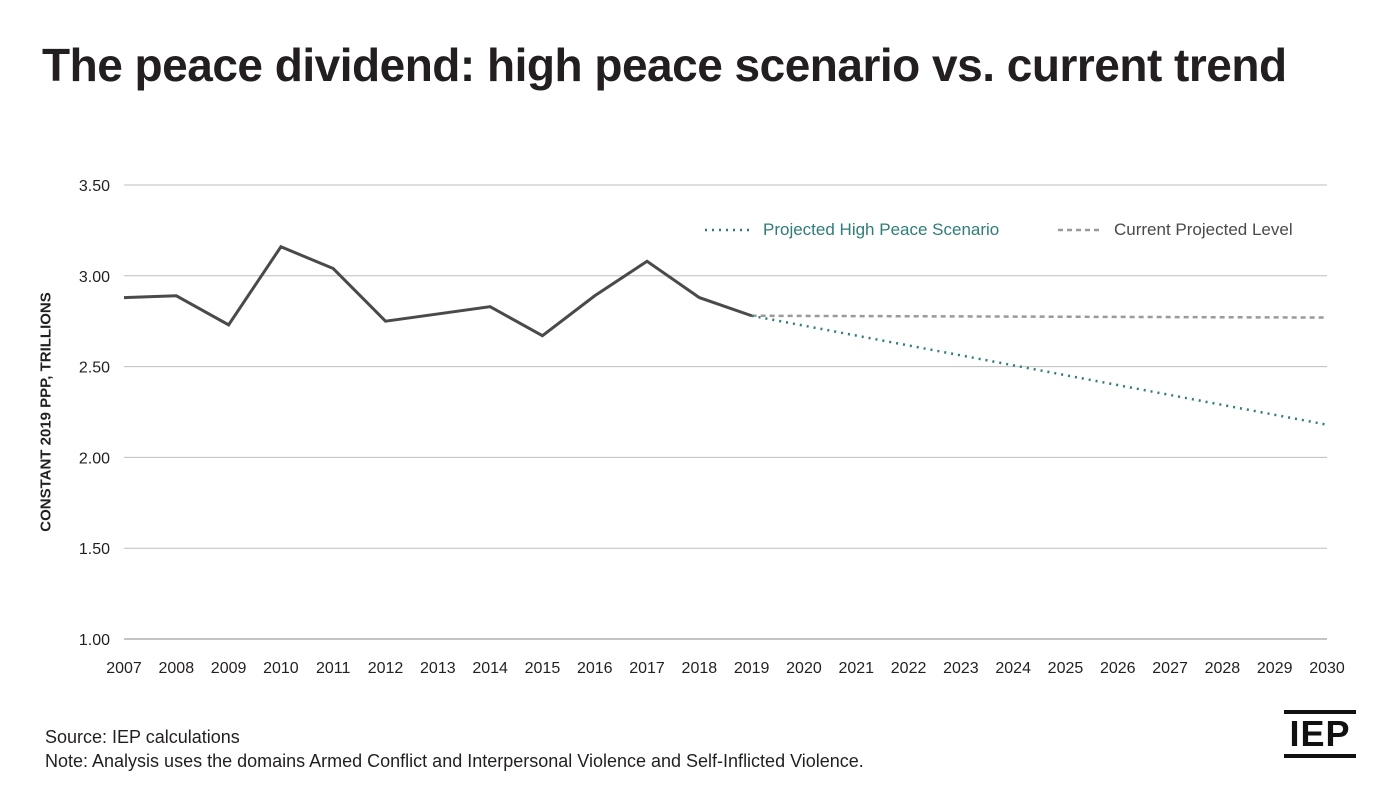  What do you see at coordinates (961, 668) in the screenshot?
I see `x-tick-label: 2023` at bounding box center [961, 668].